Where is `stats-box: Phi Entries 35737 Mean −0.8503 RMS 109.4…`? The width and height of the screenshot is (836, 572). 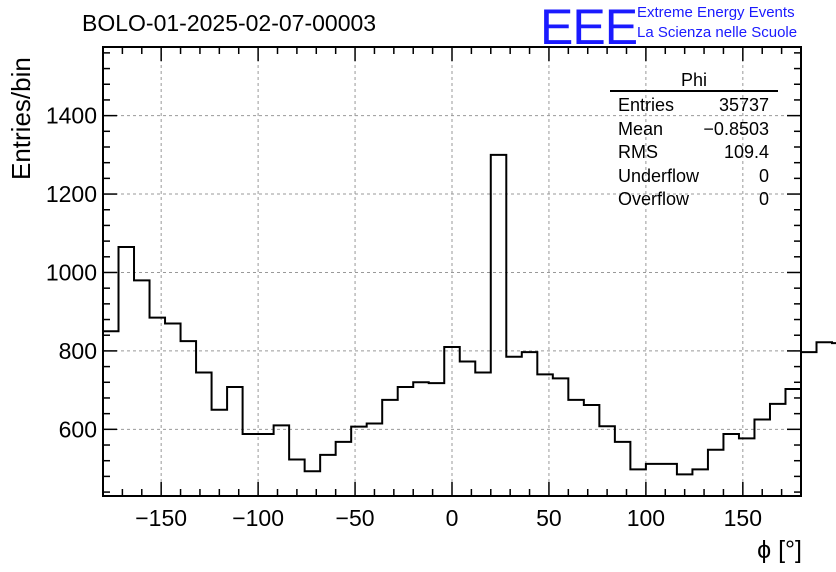
stats-box: Phi Entries 35737 Mean −0.8503 RMS 109.4… is located at coordinates (694, 141).